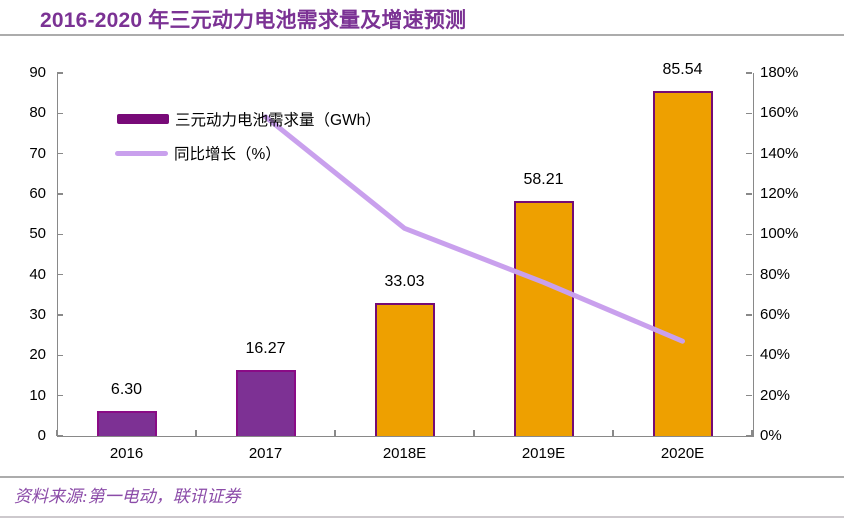 This screenshot has height=518, width=844. What do you see at coordinates (265, 453) in the screenshot?
I see `x-axis-category-label: 2017` at bounding box center [265, 453].